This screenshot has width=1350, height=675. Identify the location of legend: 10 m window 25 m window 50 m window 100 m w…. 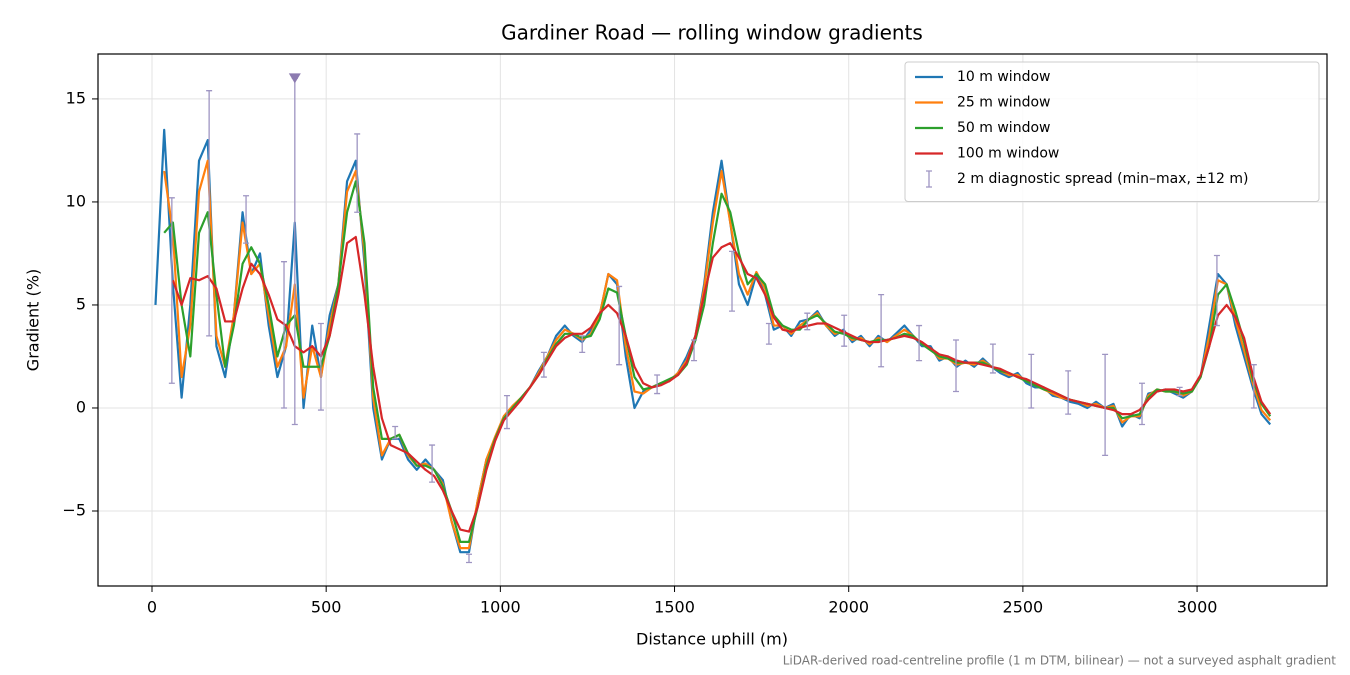
(1112, 131).